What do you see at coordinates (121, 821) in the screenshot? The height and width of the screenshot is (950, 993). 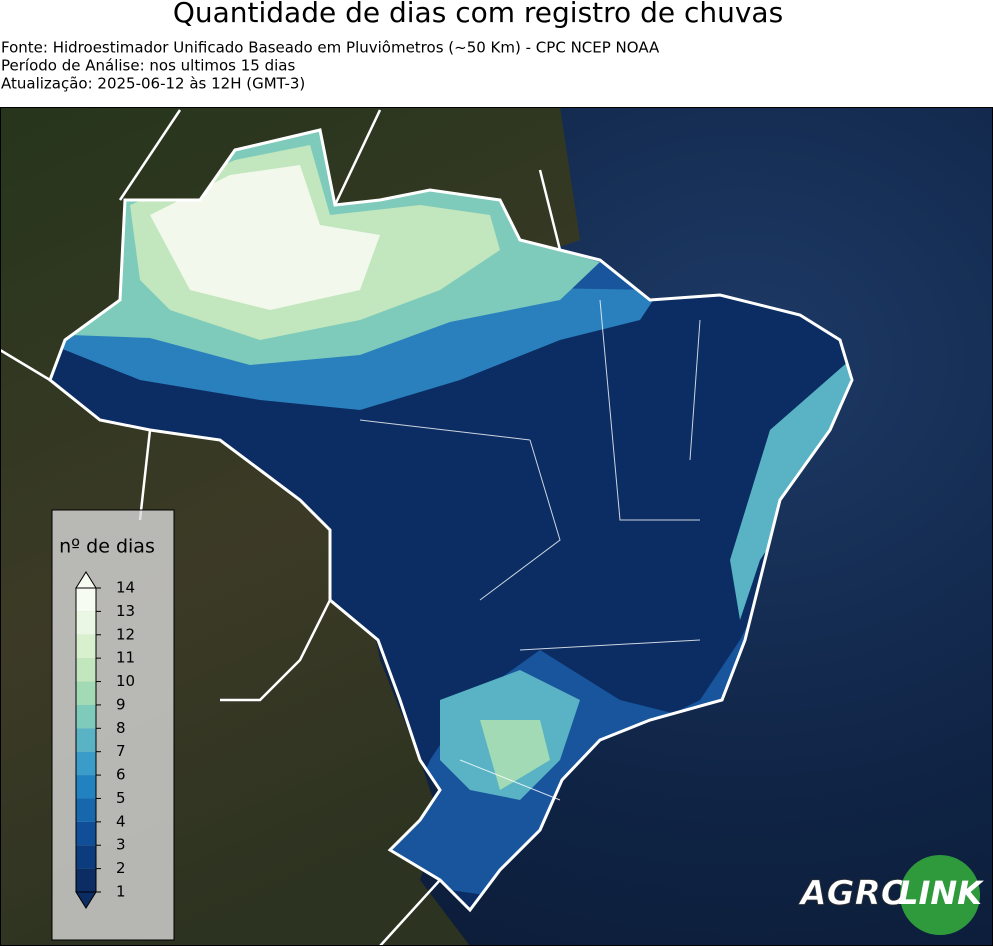 I see `colorbar-tick-label: 4` at bounding box center [121, 821].